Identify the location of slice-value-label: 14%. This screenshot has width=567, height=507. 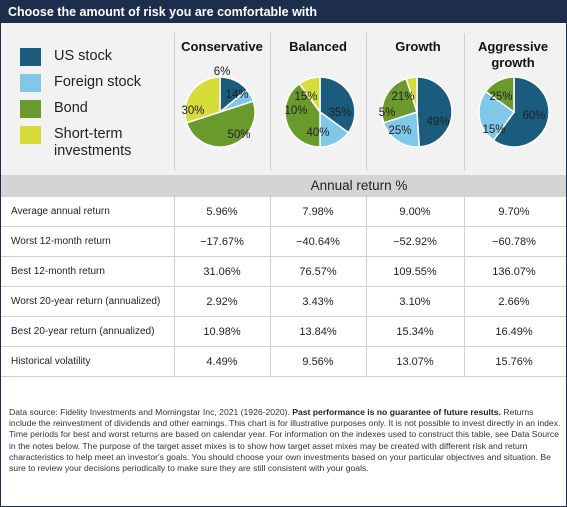
(236, 95).